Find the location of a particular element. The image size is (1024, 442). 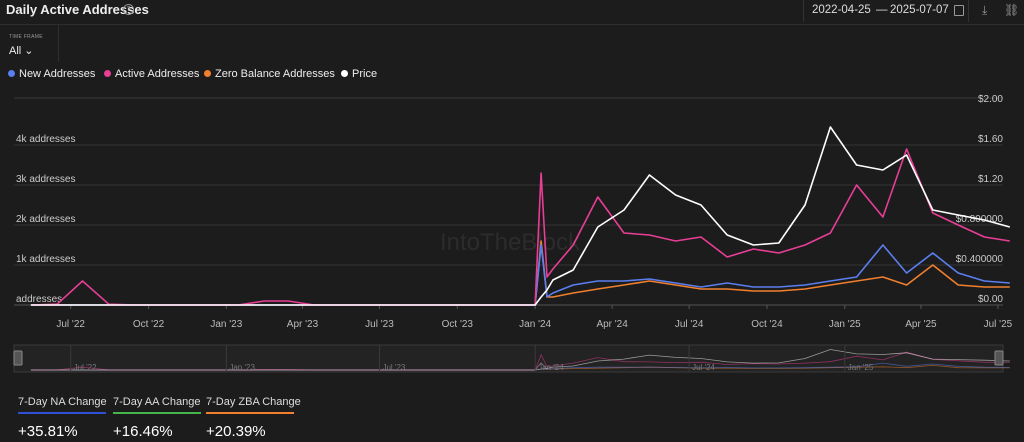

calendar-icon is located at coordinates (959, 10).